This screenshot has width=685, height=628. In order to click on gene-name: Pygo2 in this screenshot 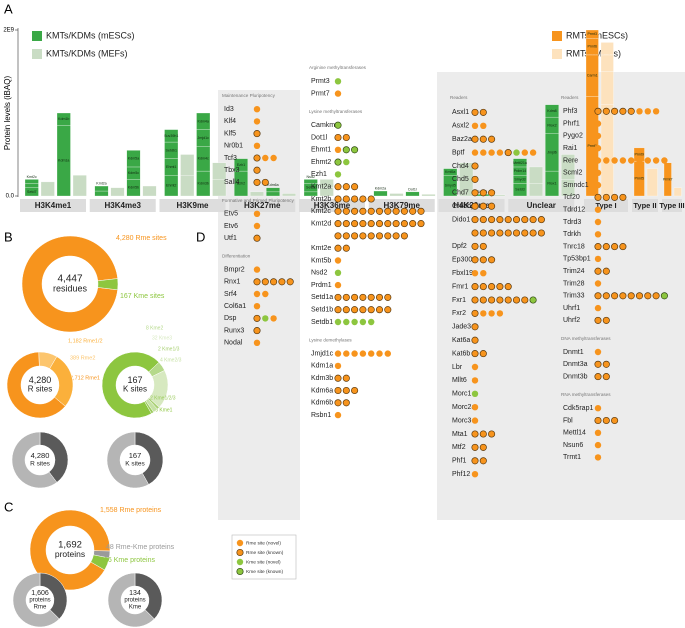, I will do `click(573, 136)`.